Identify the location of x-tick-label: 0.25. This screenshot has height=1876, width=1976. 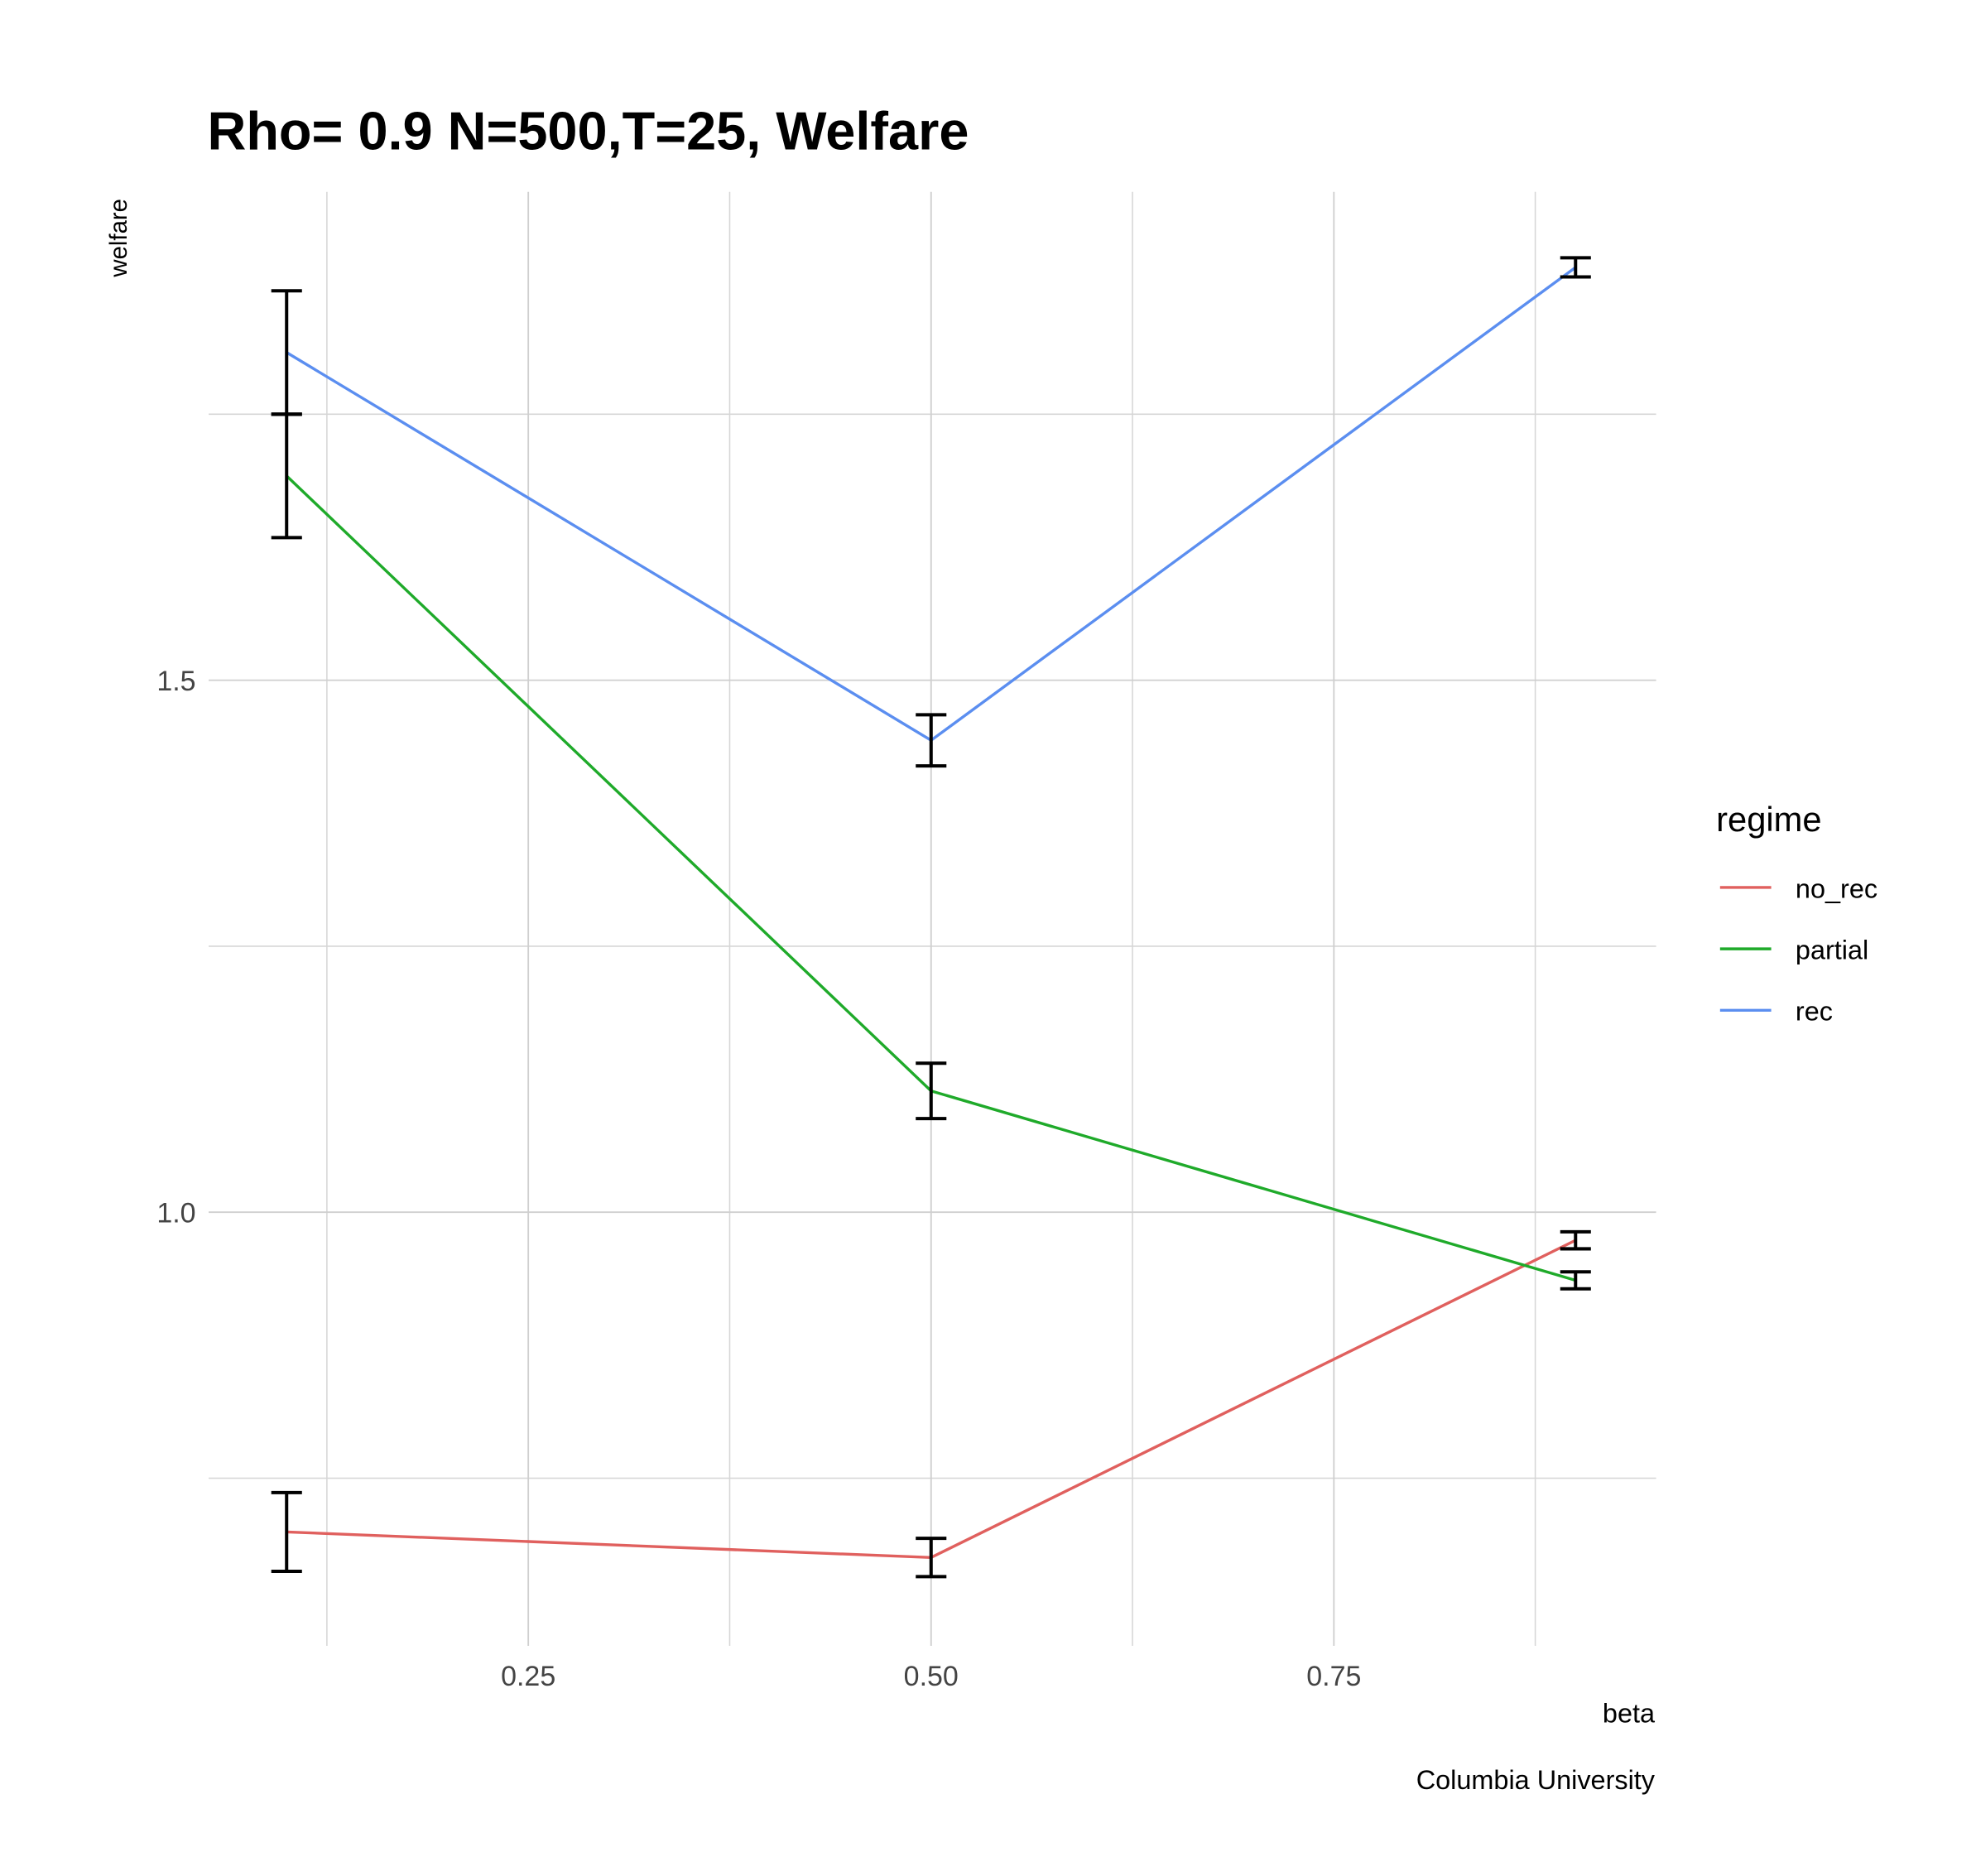
(528, 1677).